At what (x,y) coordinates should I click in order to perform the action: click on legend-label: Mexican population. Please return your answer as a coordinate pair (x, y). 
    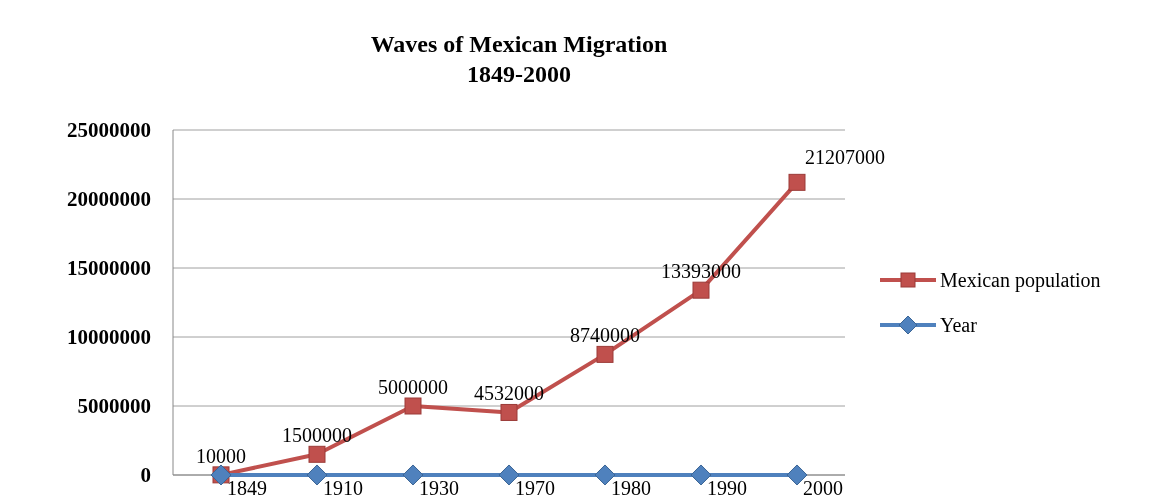
    Looking at the image, I should click on (1020, 280).